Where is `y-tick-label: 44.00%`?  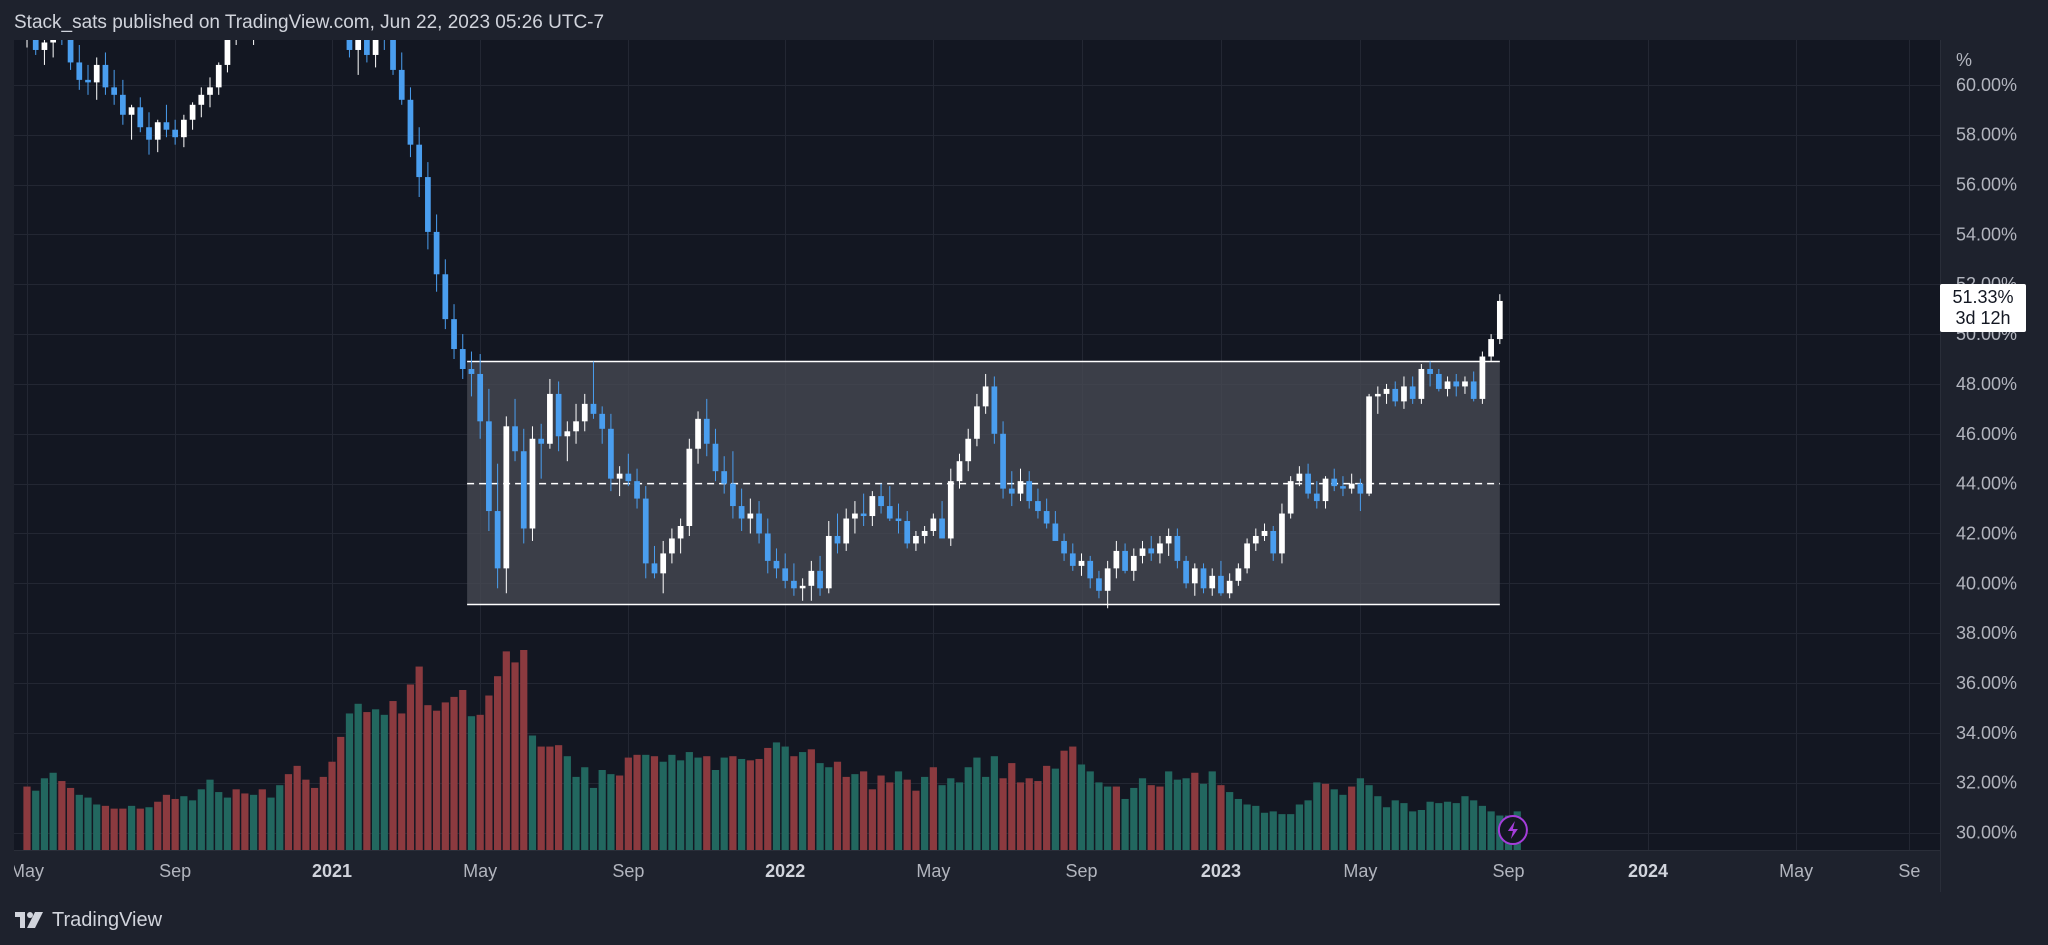 y-tick-label: 44.00% is located at coordinates (1986, 484).